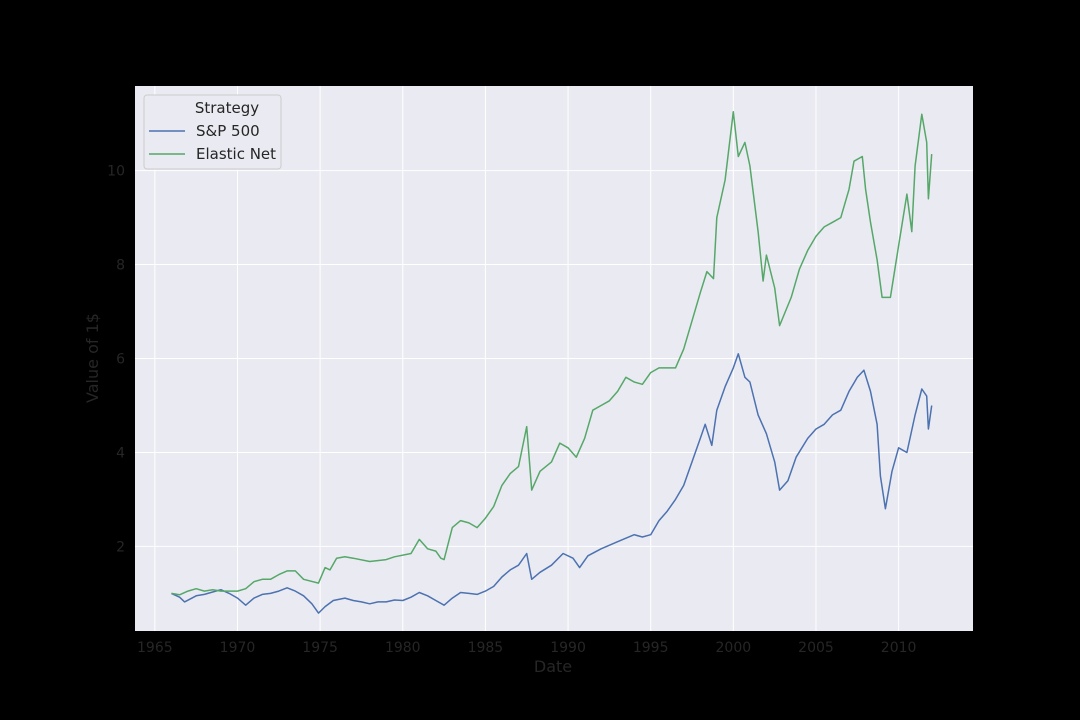 The image size is (1080, 720). What do you see at coordinates (120, 453) in the screenshot?
I see `y-tick-label: 4` at bounding box center [120, 453].